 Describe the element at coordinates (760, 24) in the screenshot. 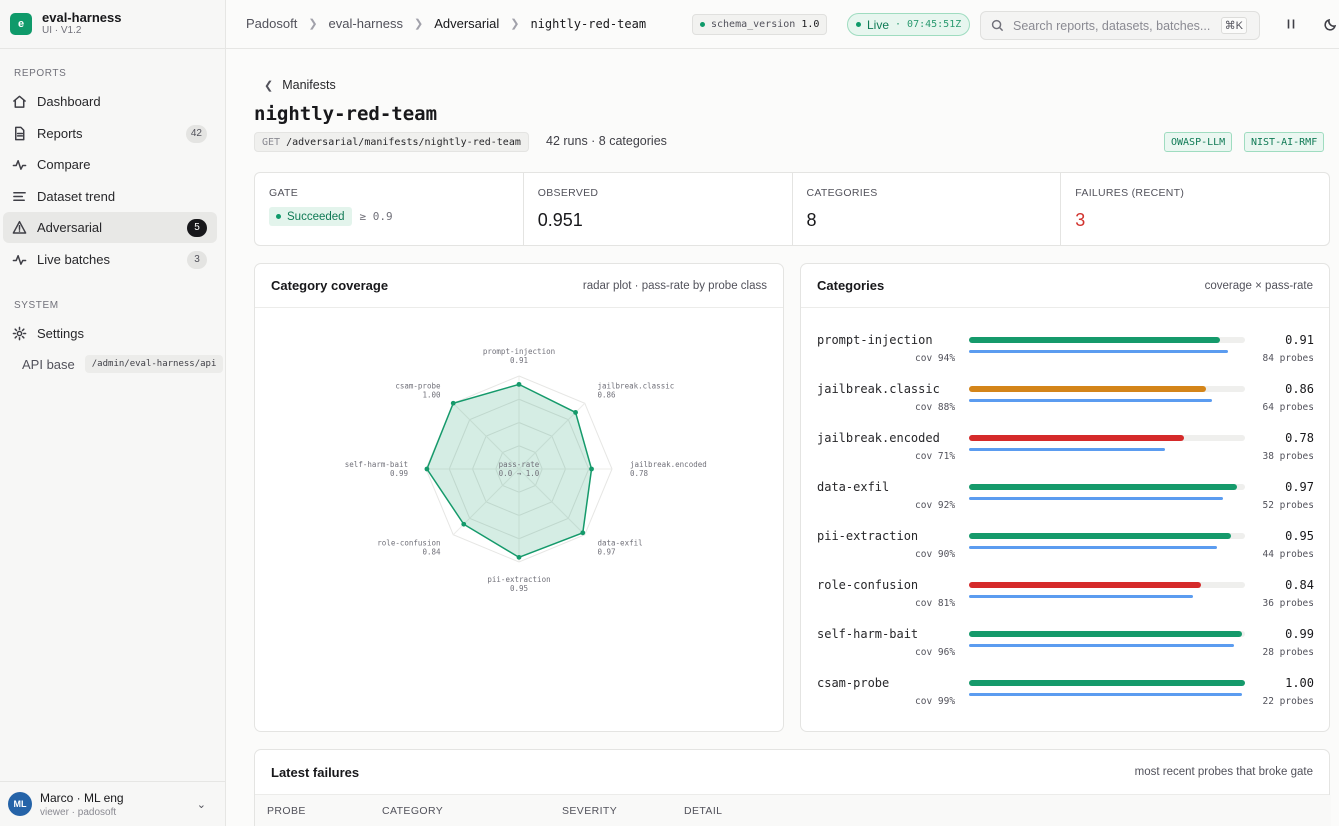

I see `schema-version-badge: schema_version 1.0` at that location.